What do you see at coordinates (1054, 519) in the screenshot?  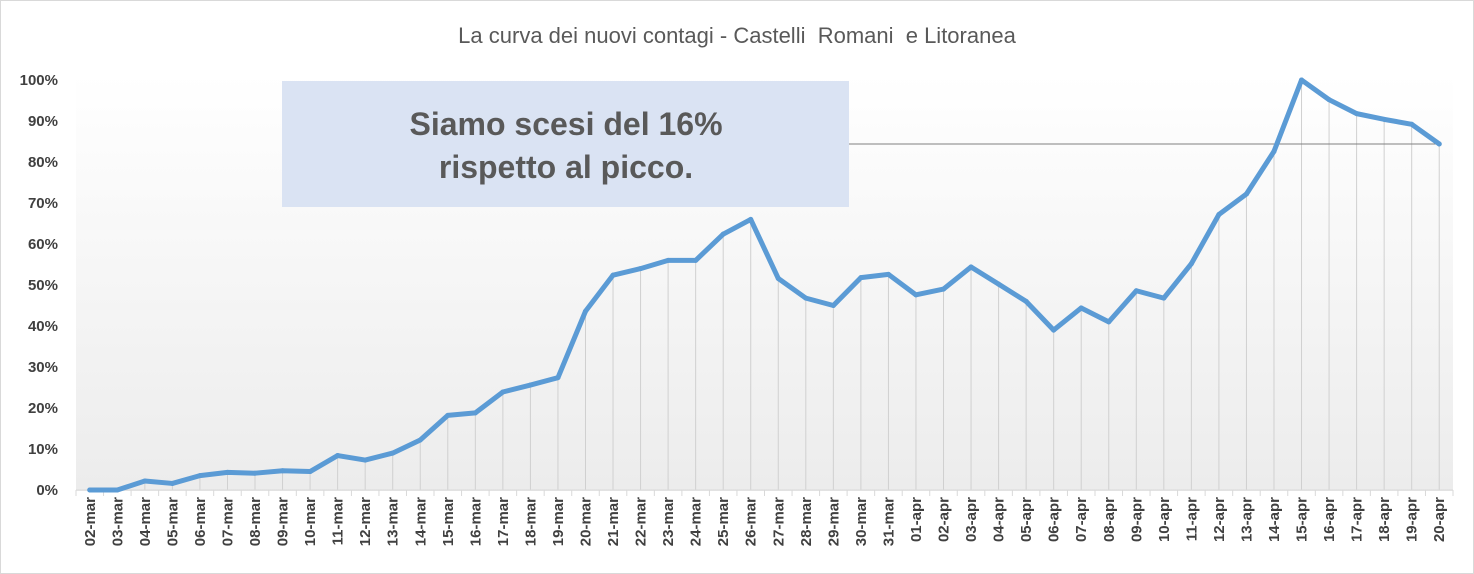 I see `x-tick-label: 06-apr` at bounding box center [1054, 519].